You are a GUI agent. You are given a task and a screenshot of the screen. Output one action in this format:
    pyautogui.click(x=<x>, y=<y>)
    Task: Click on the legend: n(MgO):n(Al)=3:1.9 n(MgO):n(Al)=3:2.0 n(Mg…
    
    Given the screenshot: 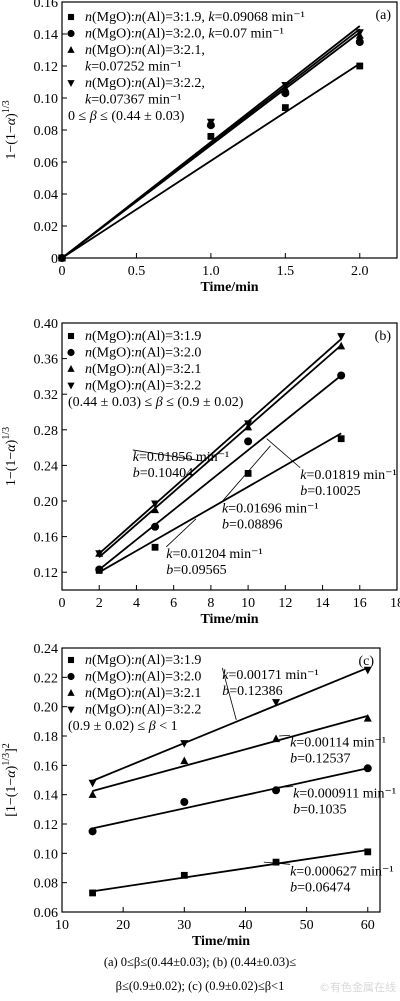 What is the action you would take?
    pyautogui.click(x=134, y=693)
    